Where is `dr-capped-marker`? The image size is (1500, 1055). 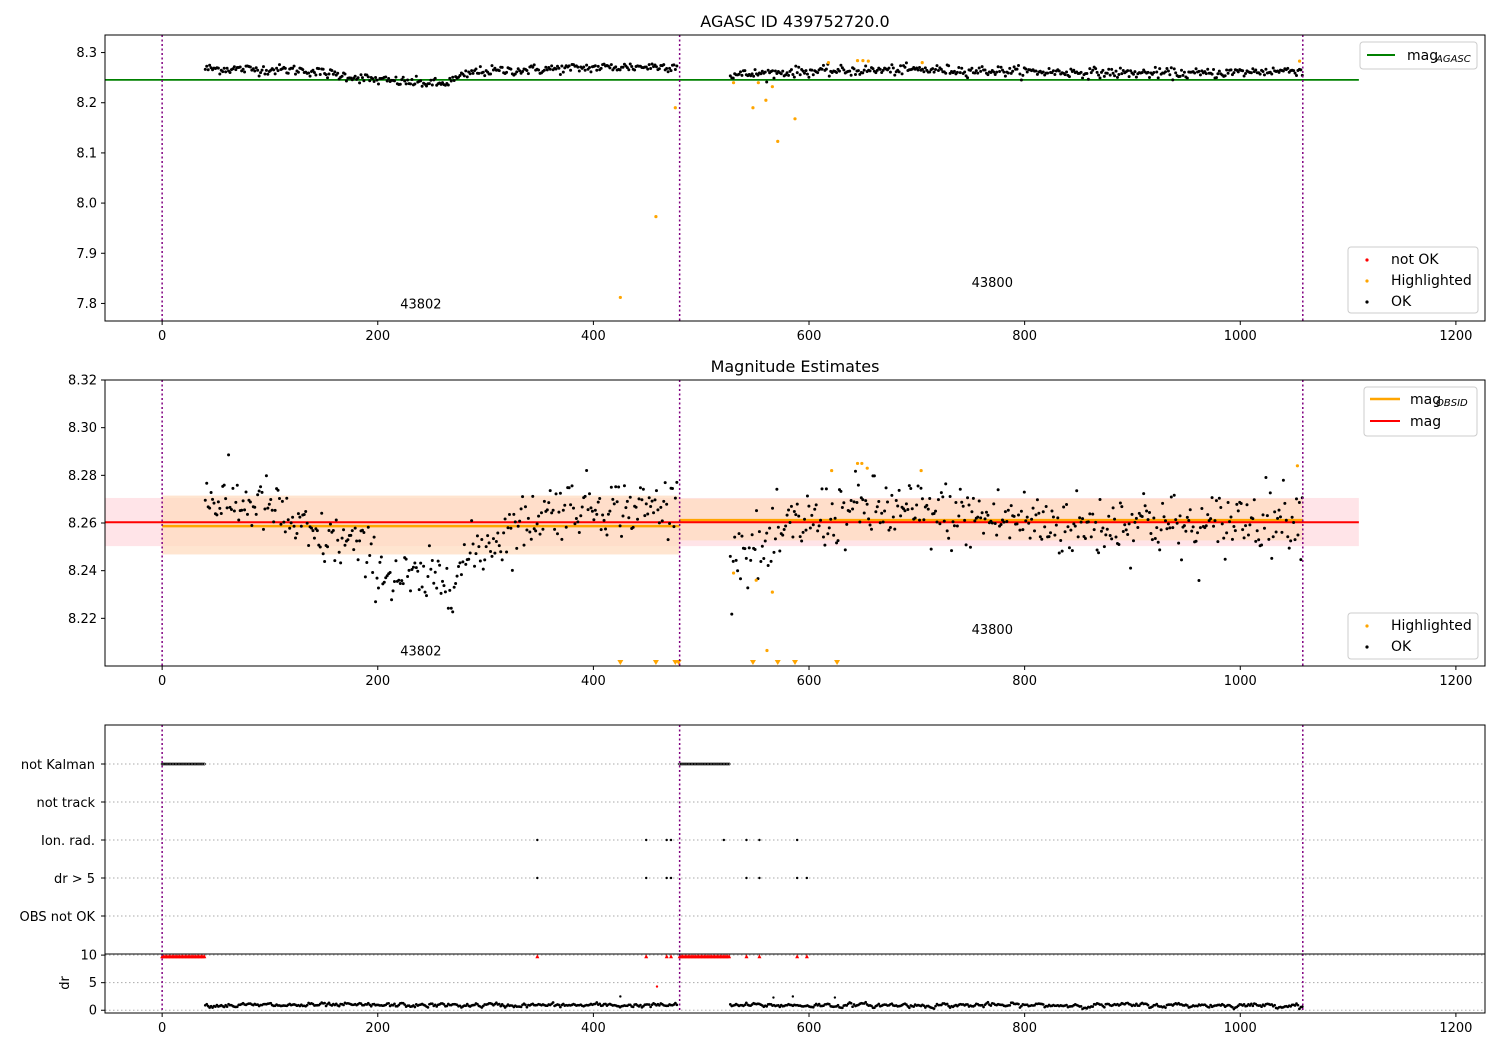
dr-capped-marker is located at coordinates (806, 956).